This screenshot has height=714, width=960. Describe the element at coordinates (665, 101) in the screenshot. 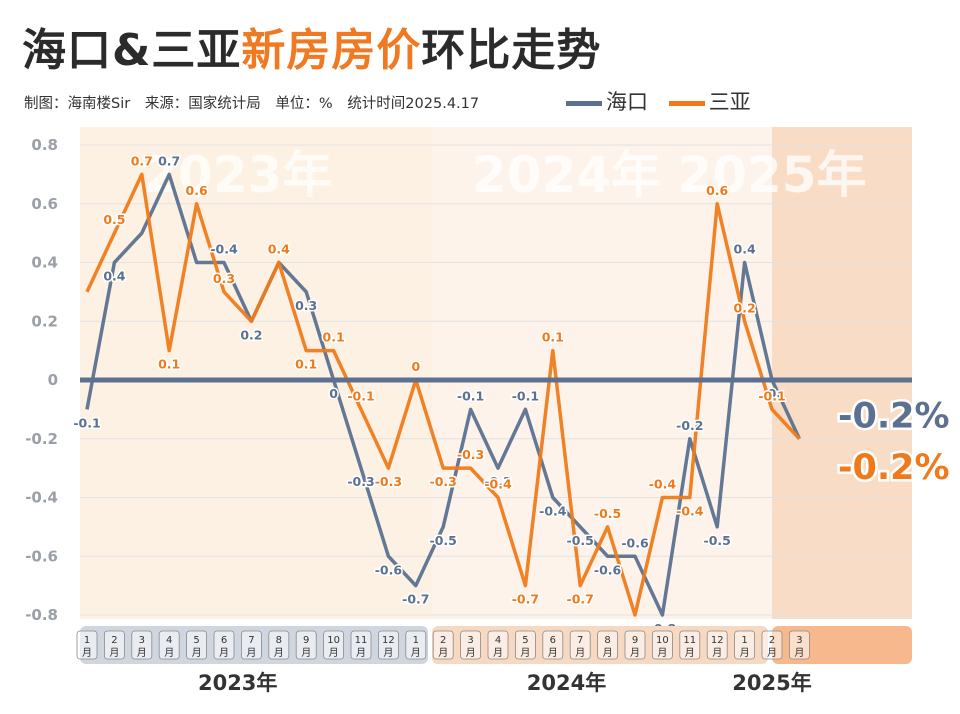

I see `legend: 海口 三亚` at that location.